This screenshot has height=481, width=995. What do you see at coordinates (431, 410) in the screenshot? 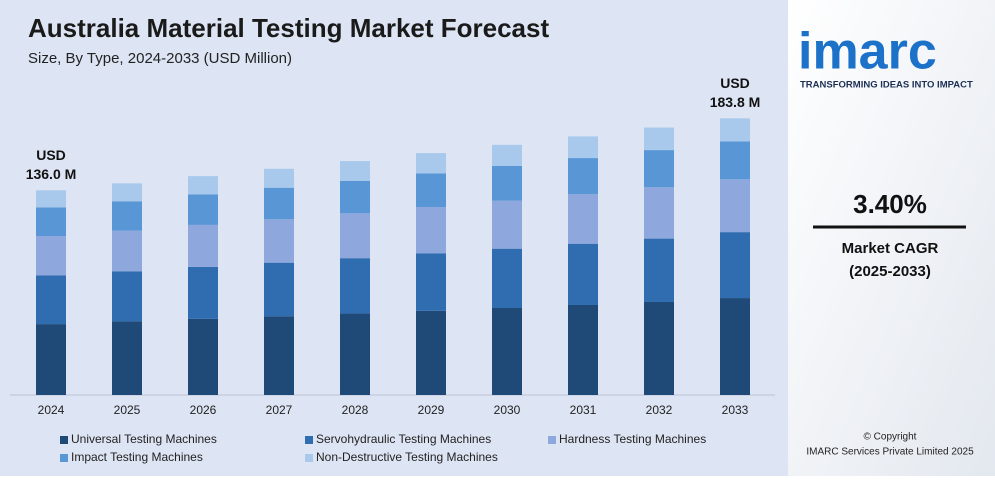
I see `x-tick-label: 2029` at bounding box center [431, 410].